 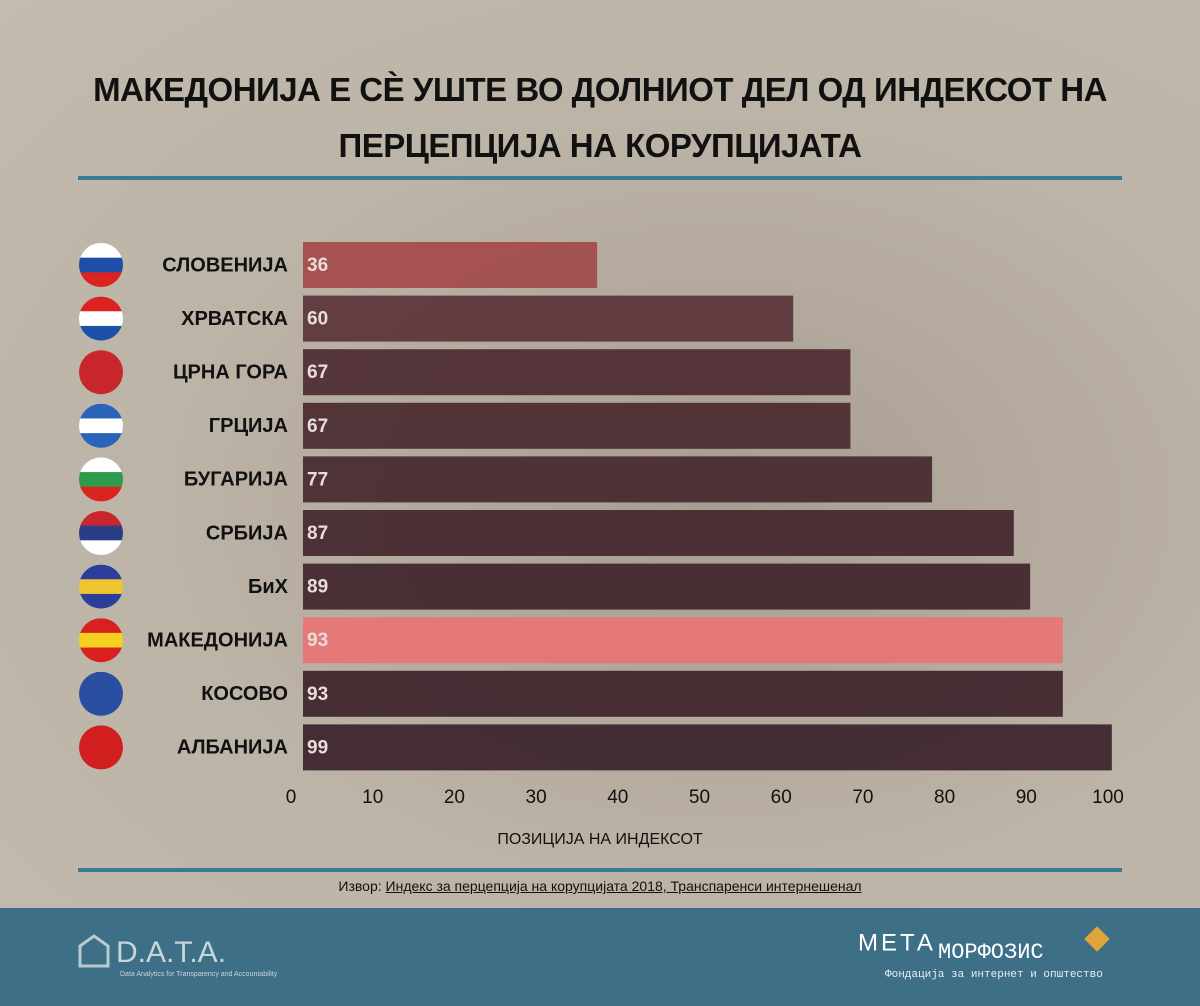 I want to click on data-icon, so click(x=94, y=951).